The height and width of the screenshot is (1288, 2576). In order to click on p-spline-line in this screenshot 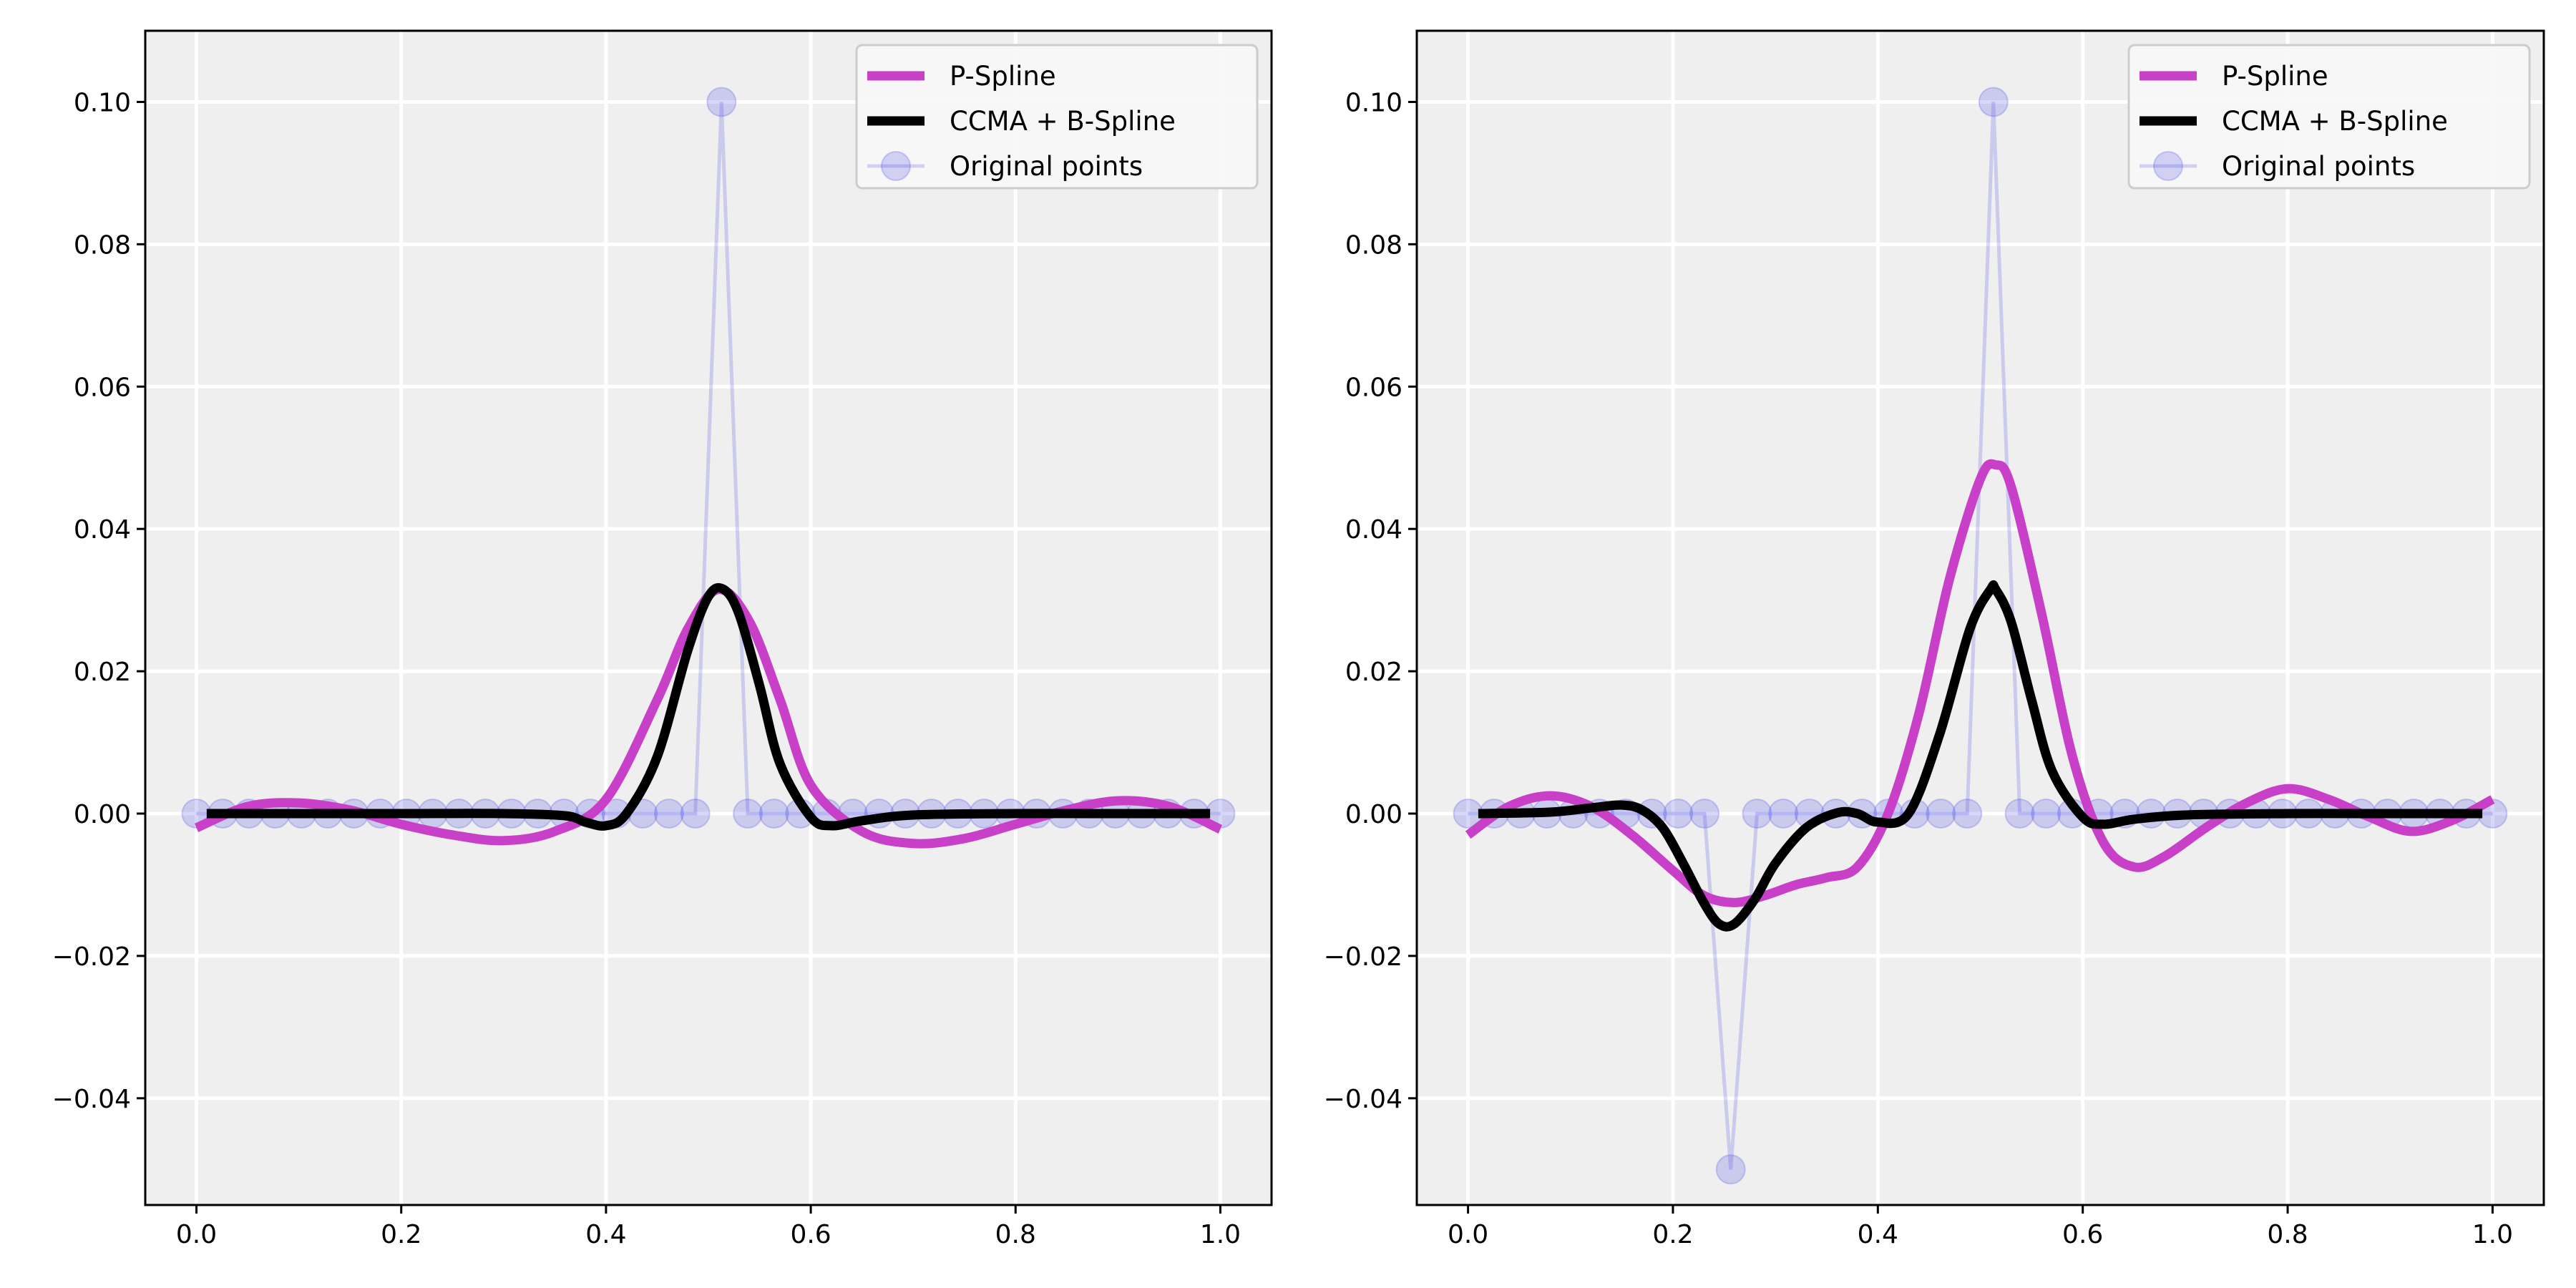, I will do `click(1980, 683)`.